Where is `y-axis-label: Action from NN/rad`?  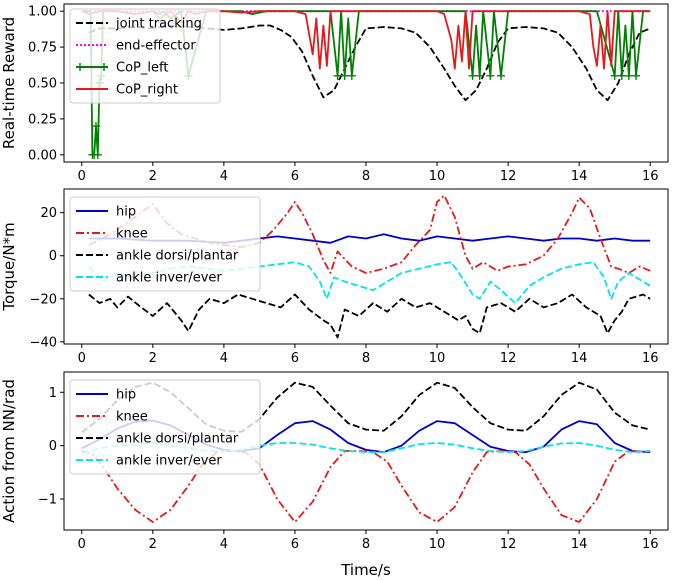 y-axis-label: Action from NN/rad is located at coordinates (9, 451).